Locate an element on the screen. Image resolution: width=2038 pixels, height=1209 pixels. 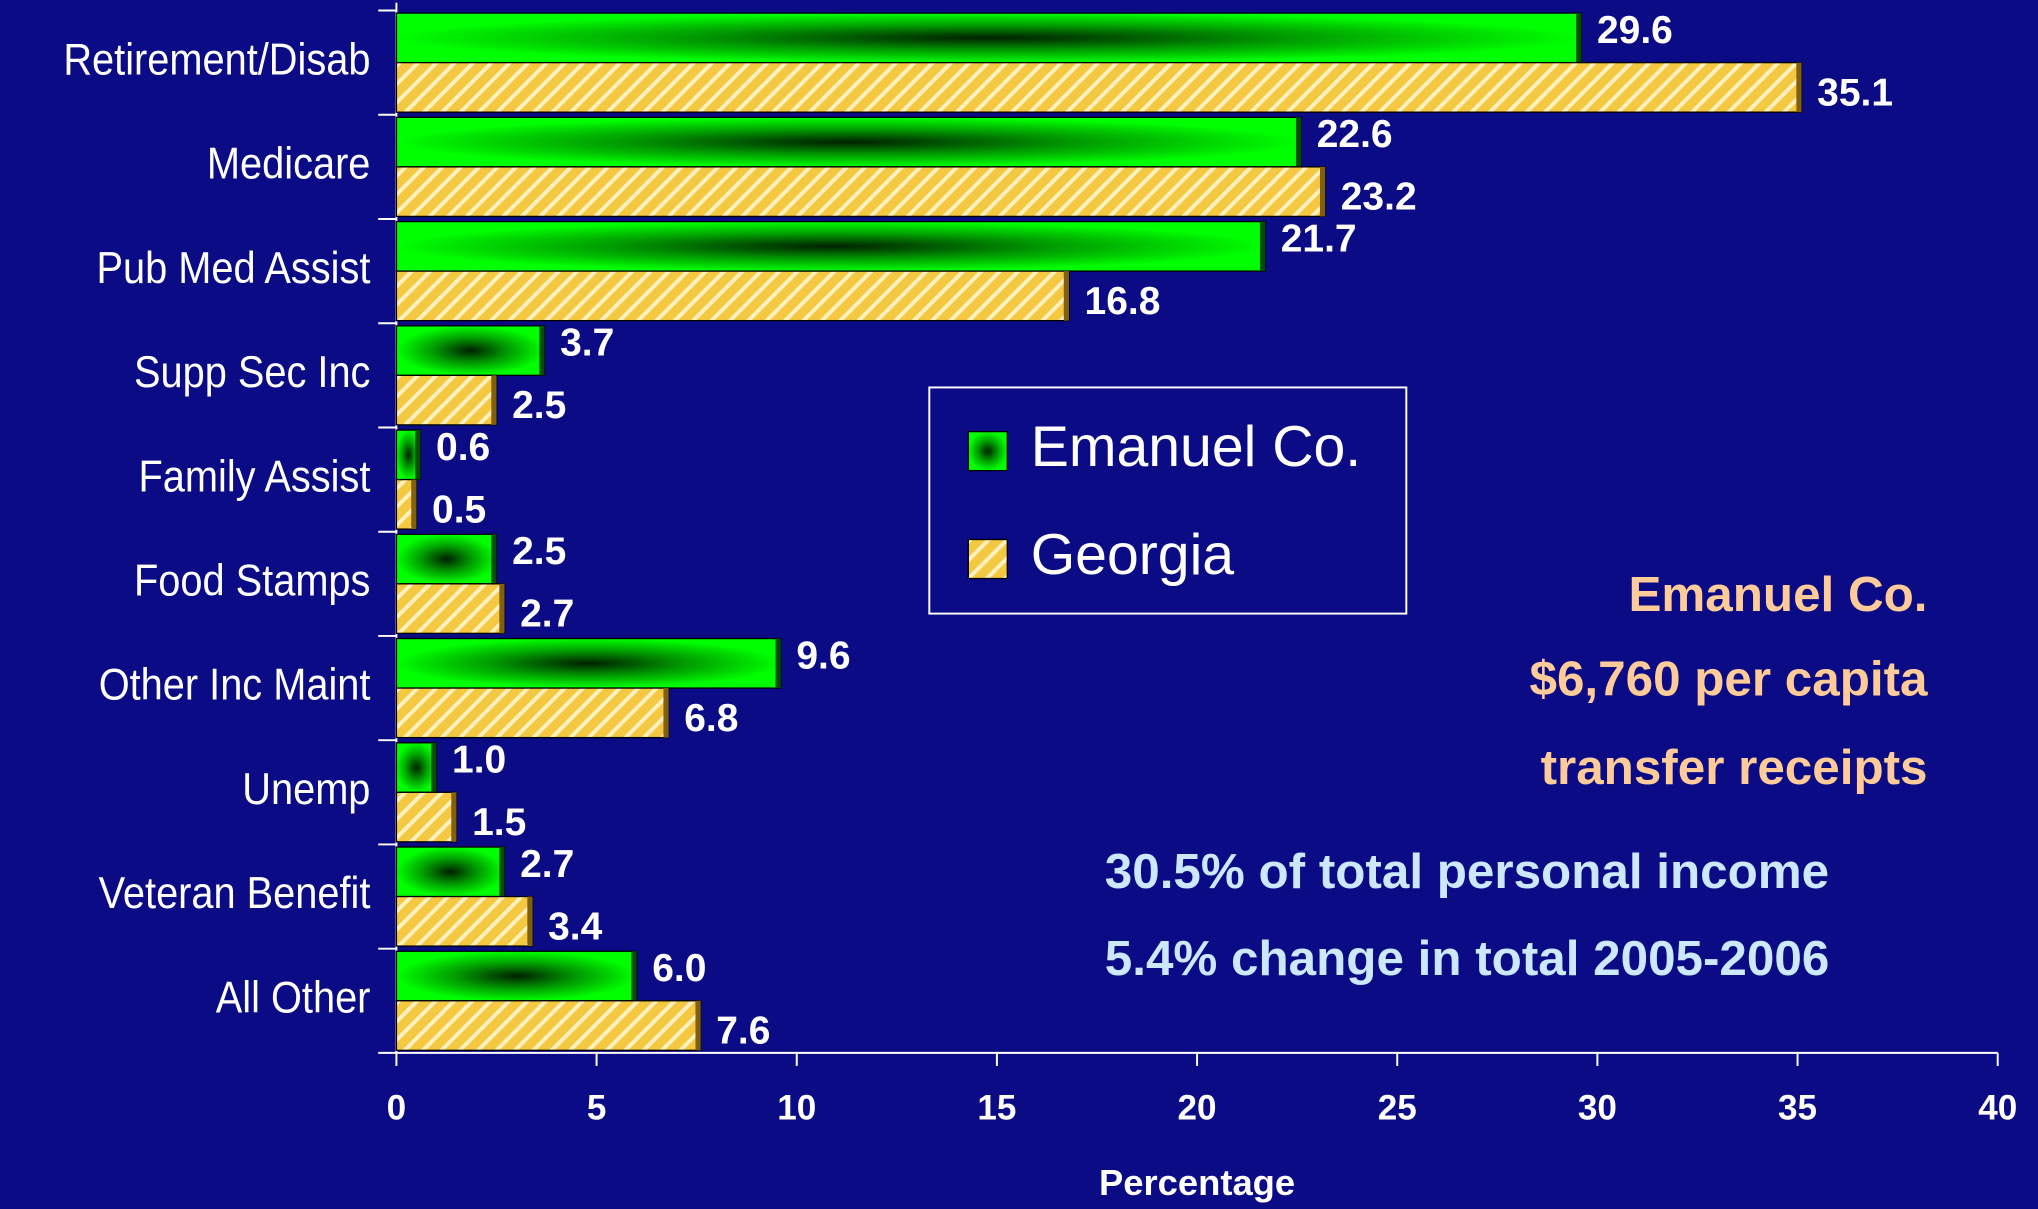
legend-label: Georgia is located at coordinates (1133, 555).